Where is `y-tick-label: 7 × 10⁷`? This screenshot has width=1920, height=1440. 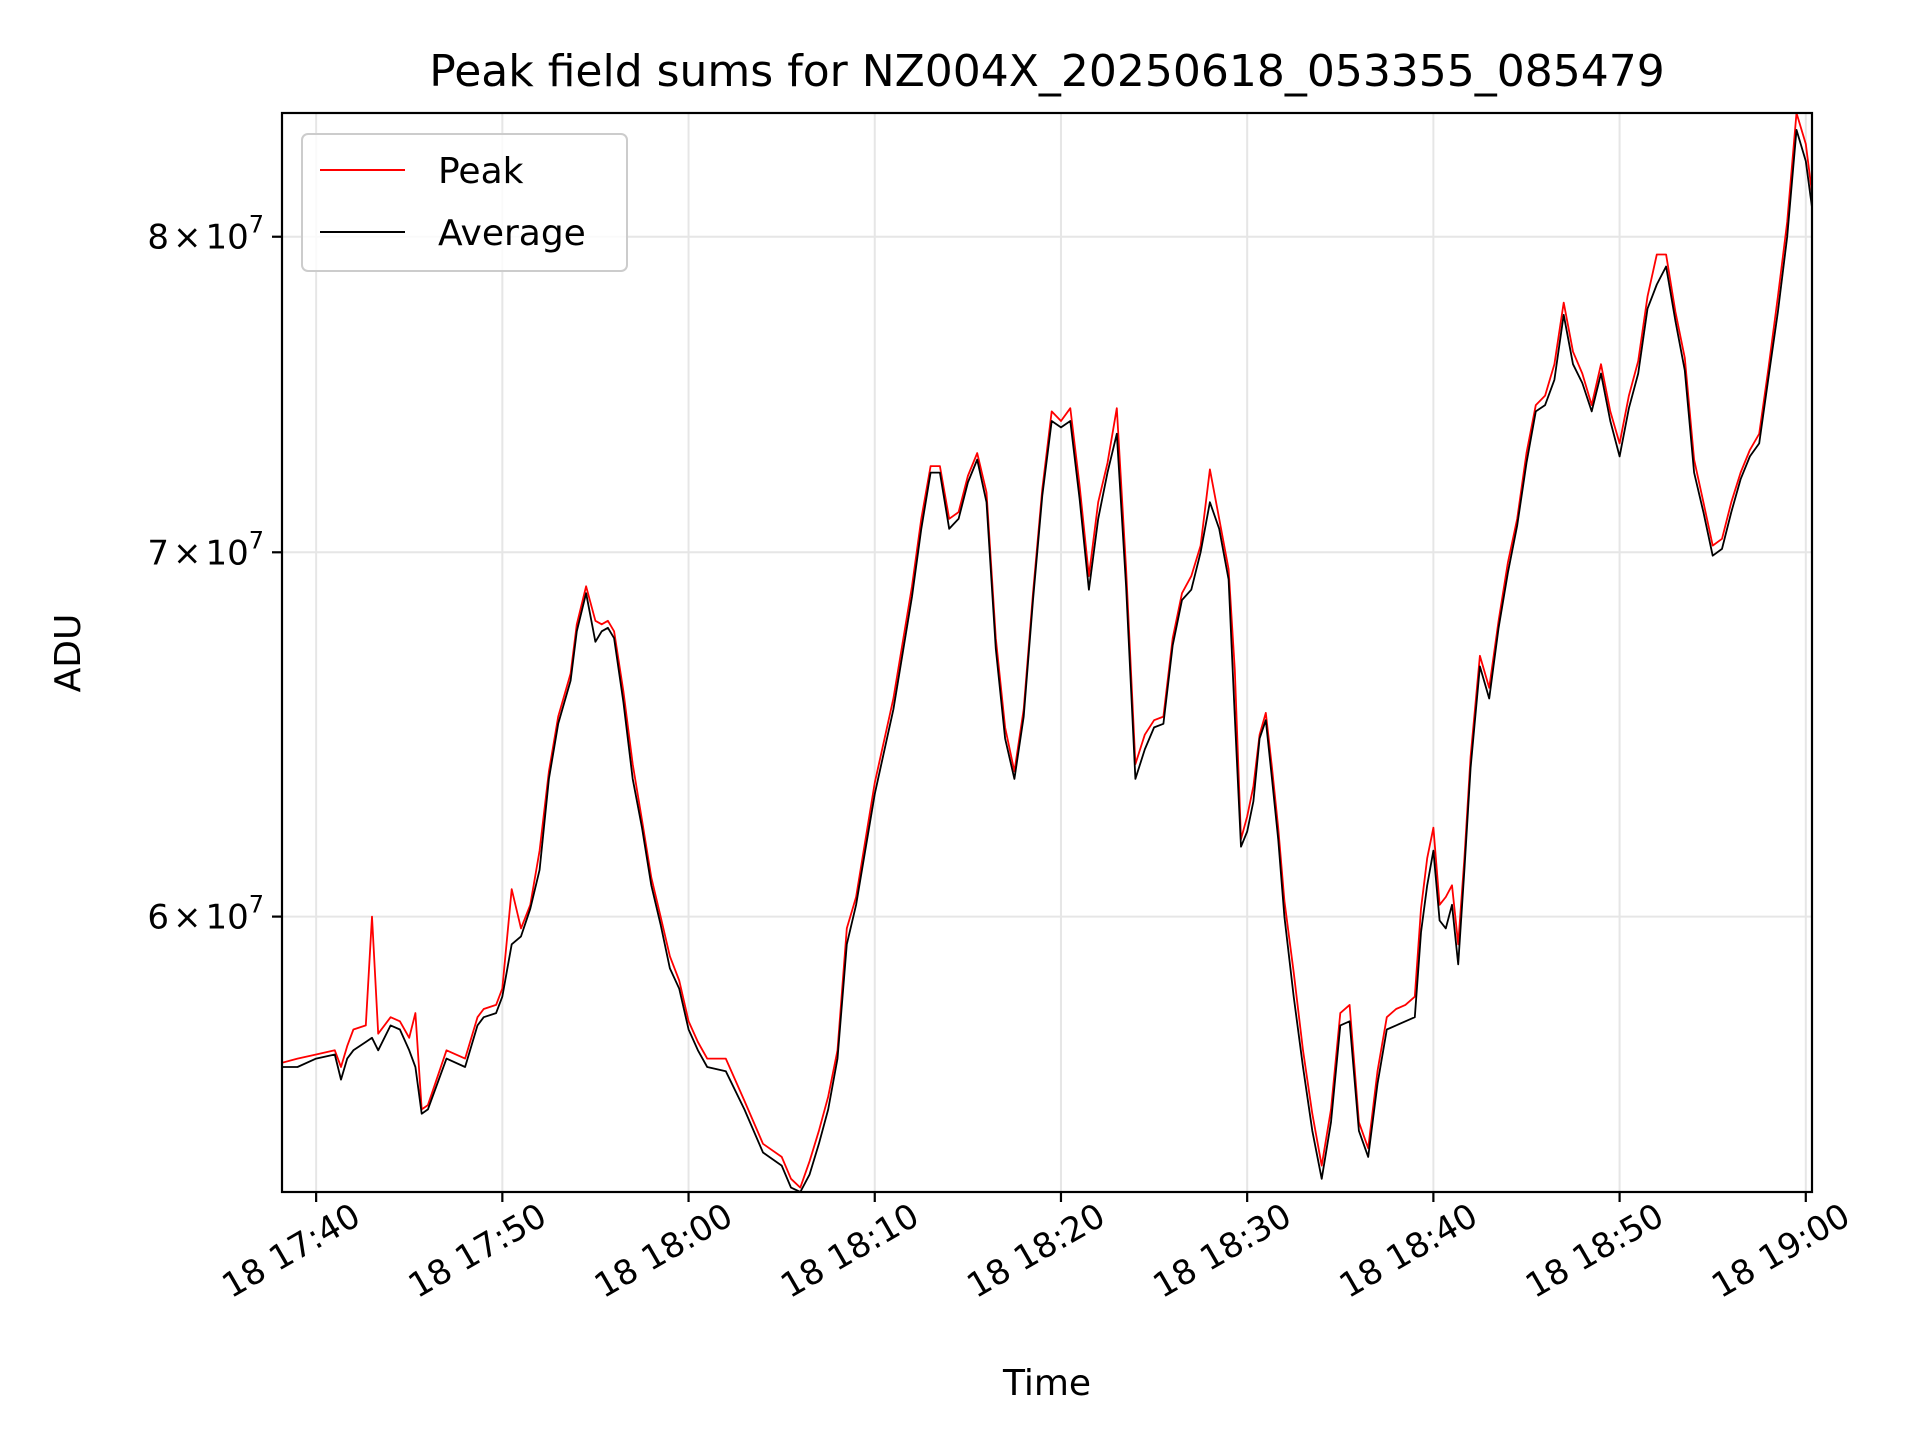
y-tick-label: 7 × 10⁷ is located at coordinates (205, 549).